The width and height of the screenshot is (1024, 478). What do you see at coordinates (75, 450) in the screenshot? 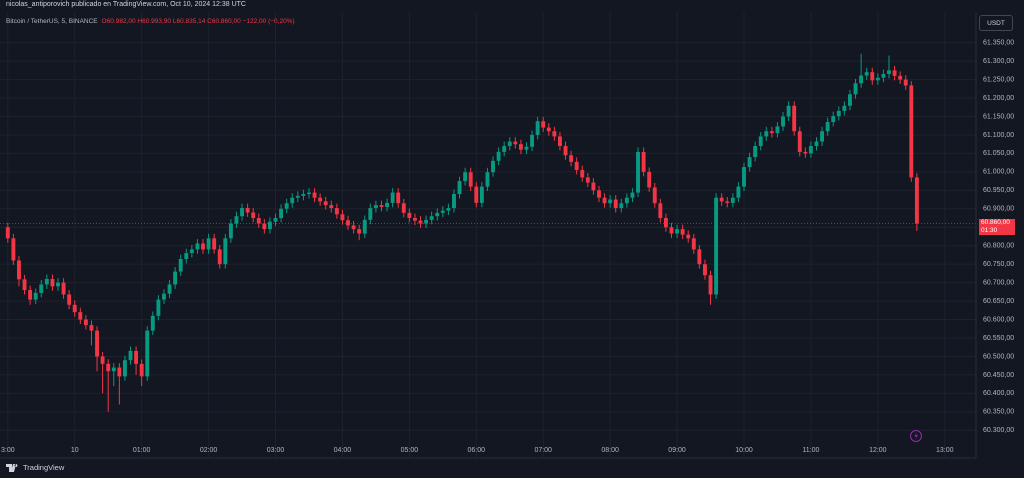
I see `x-tick-label: 10` at bounding box center [75, 450].